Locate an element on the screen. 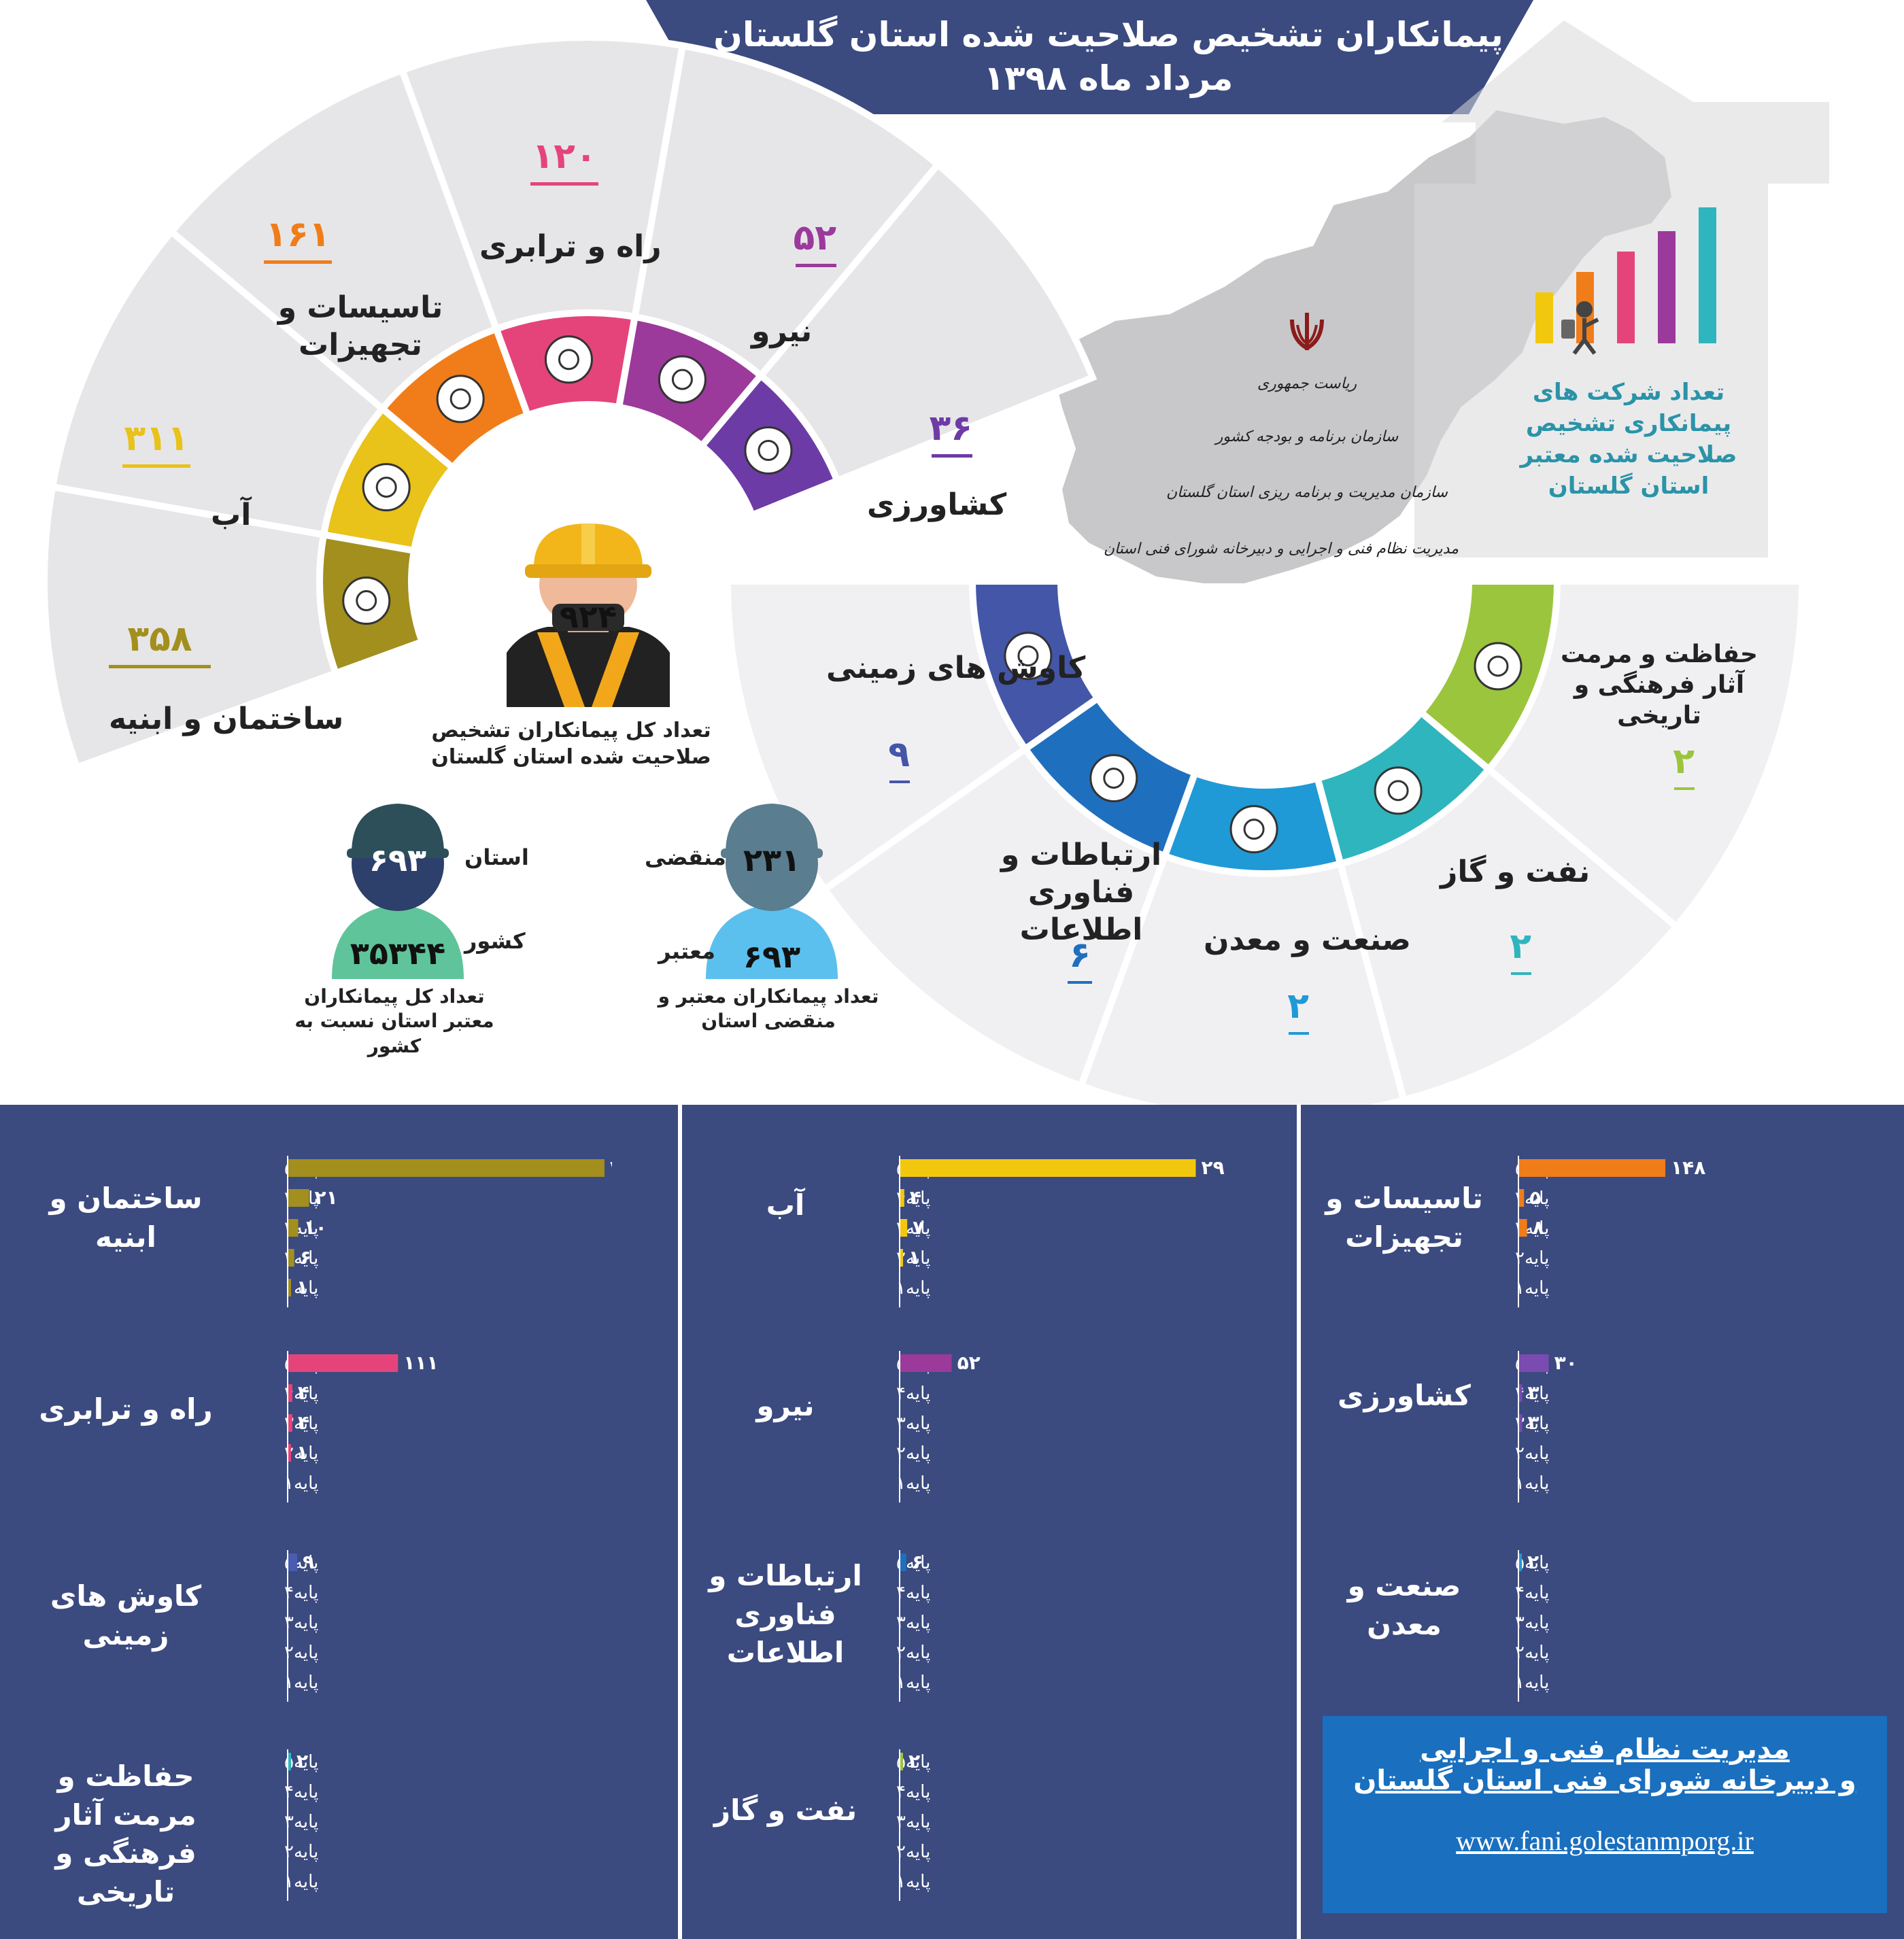 The image size is (1904, 1939). building-icon-glyph is located at coordinates (460, 399).